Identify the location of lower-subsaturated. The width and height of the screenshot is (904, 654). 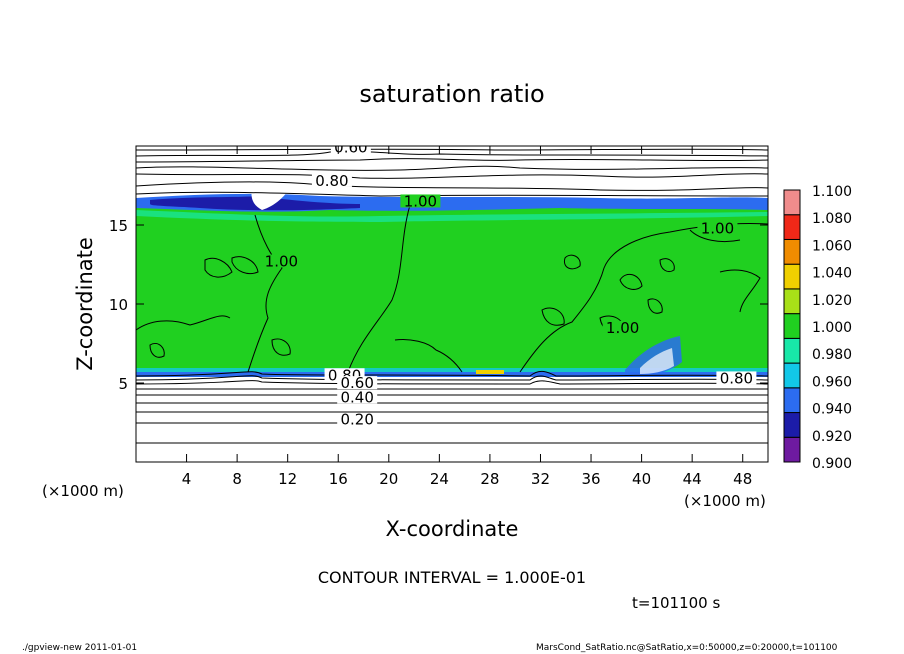
(452, 419).